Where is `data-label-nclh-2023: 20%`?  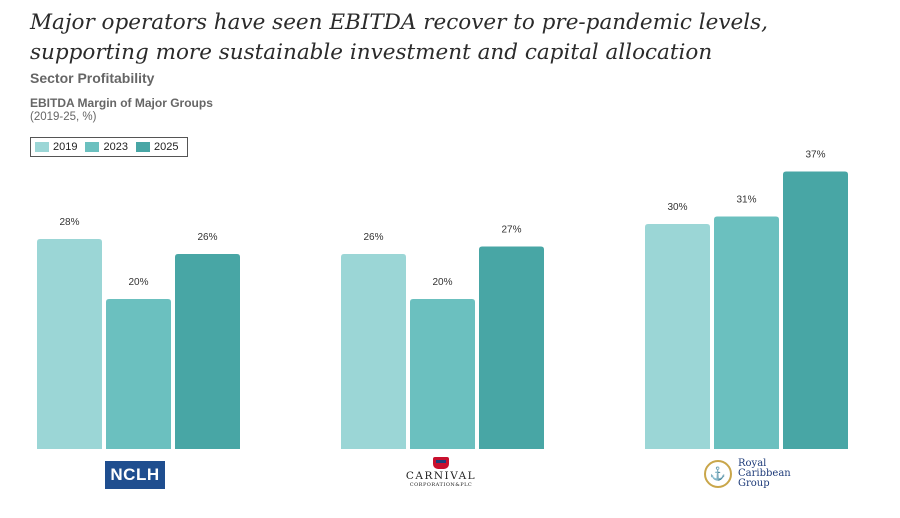 data-label-nclh-2023: 20% is located at coordinates (138, 282).